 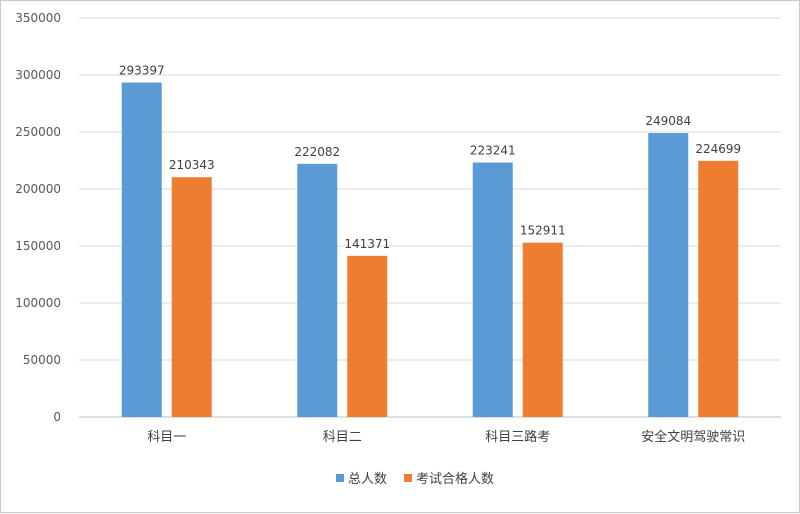 What do you see at coordinates (142, 71) in the screenshot?
I see `data-label-total-0: 293397` at bounding box center [142, 71].